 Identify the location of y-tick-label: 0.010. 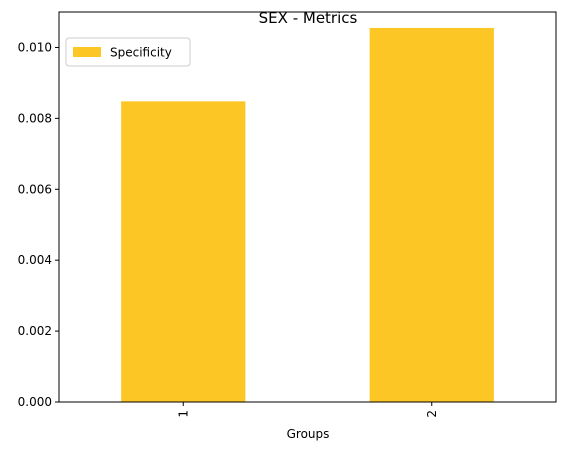
(35, 47).